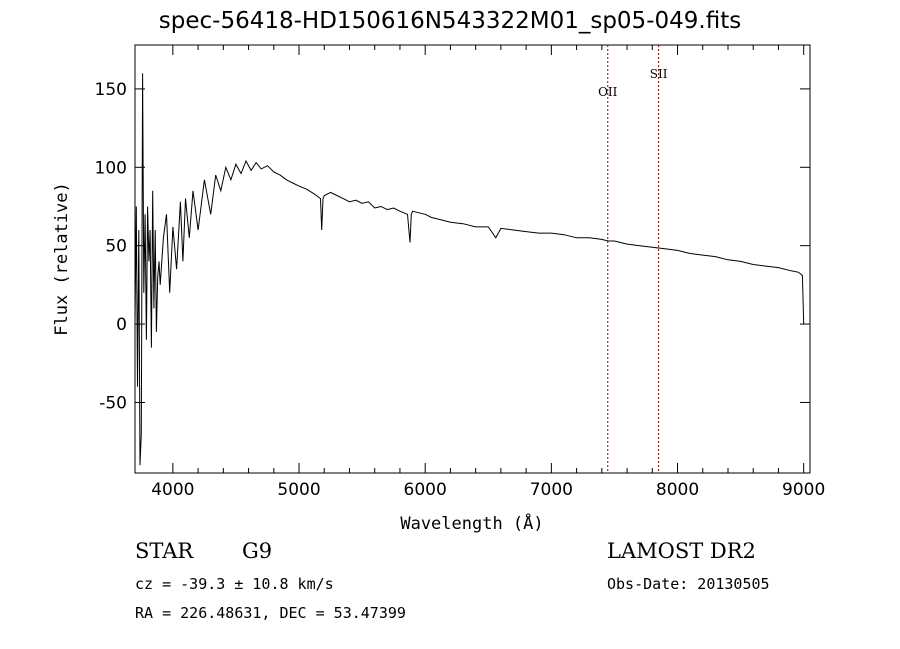 The image size is (900, 649). I want to click on line-marker-label: OII, so click(608, 92).